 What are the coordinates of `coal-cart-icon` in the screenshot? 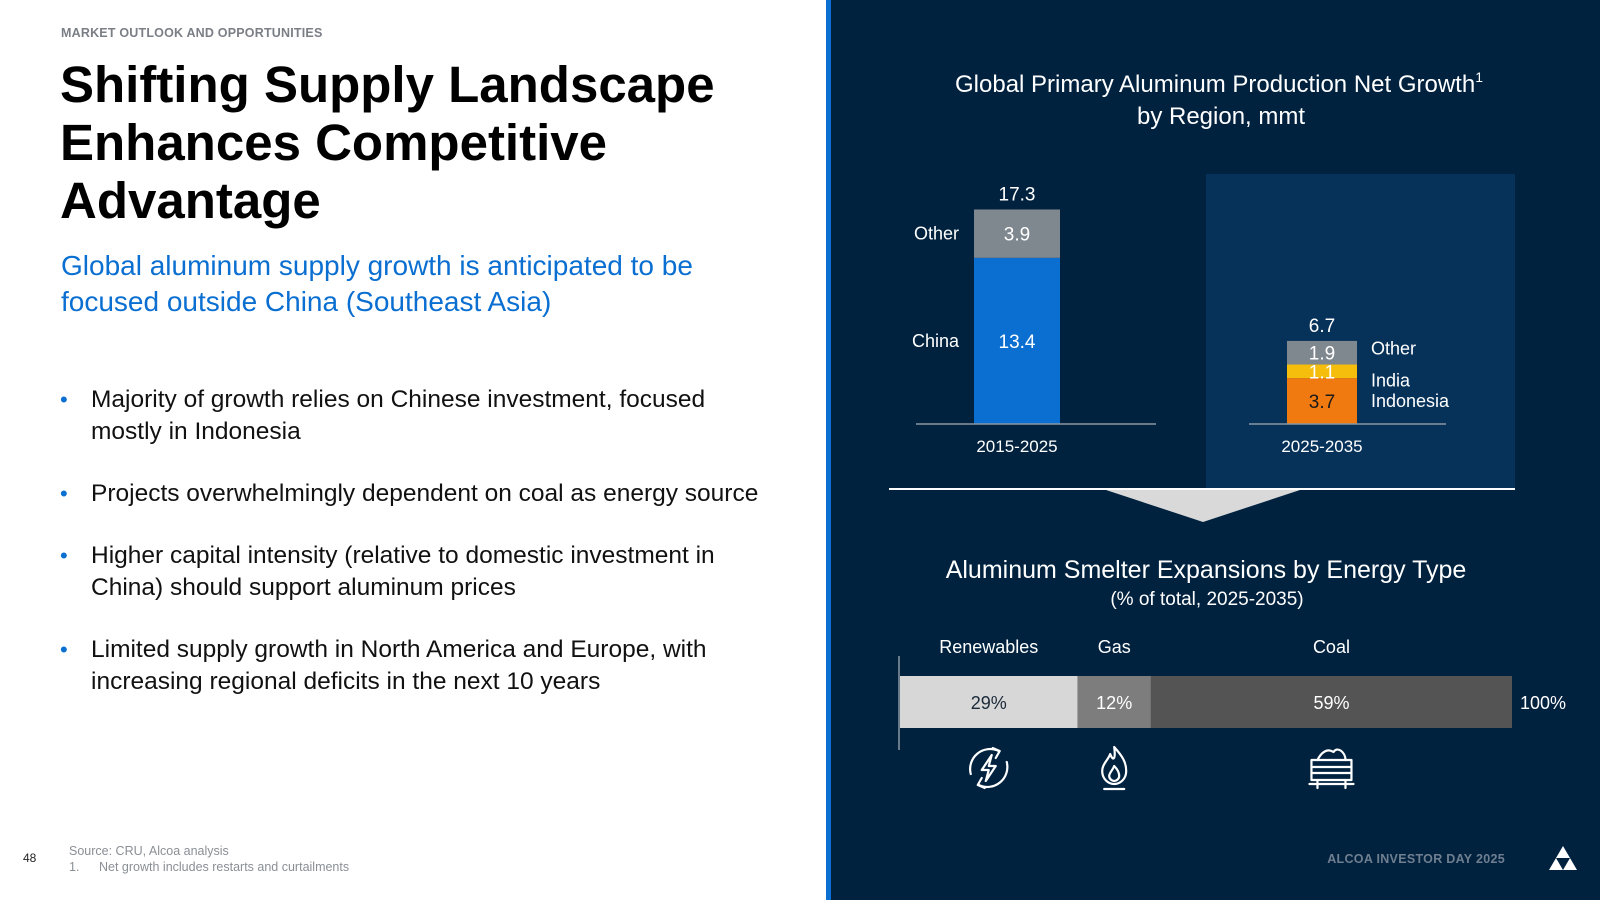 It's located at (1331, 769).